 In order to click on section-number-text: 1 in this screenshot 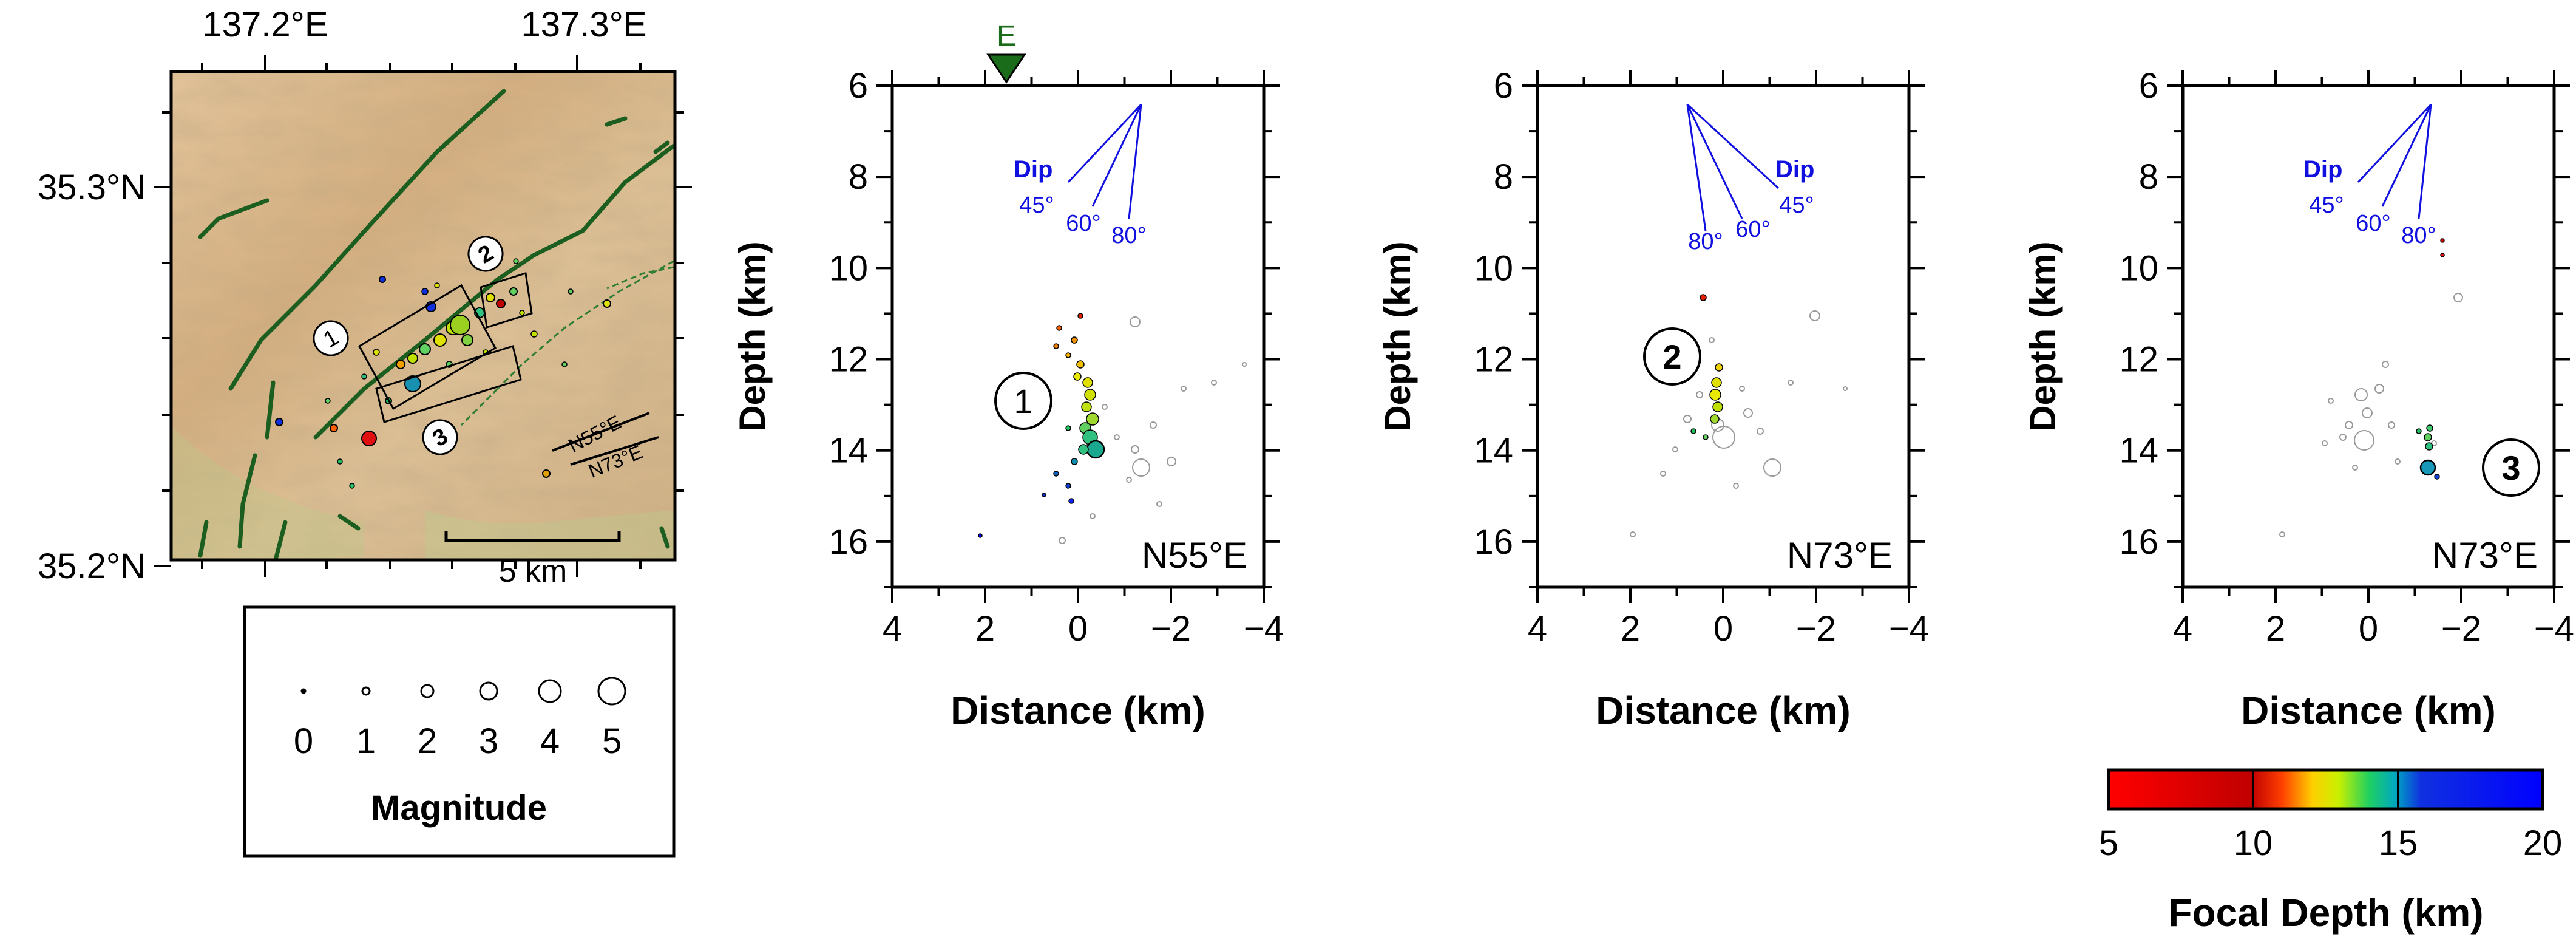, I will do `click(1023, 401)`.